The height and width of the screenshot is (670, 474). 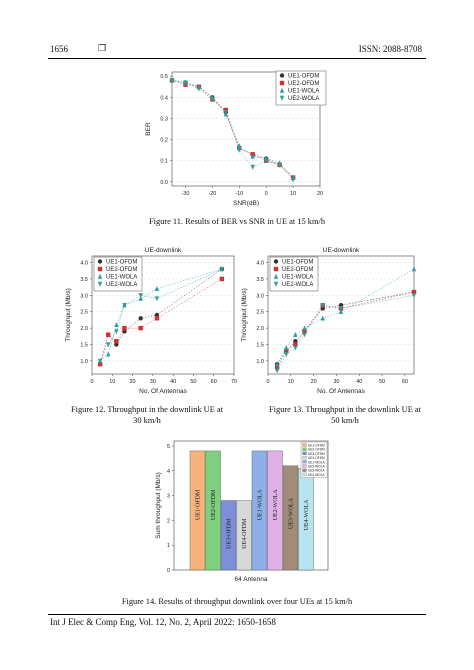 I want to click on bar-label: UE3-WOLA, so click(x=292, y=513).